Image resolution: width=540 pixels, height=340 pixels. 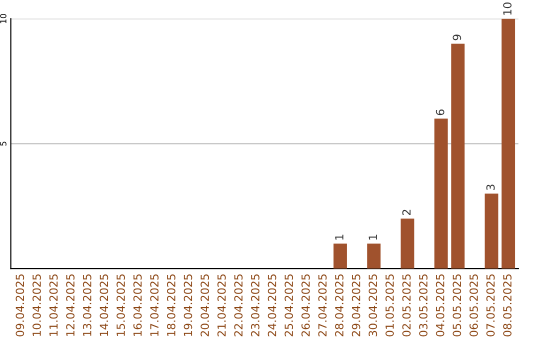 I want to click on x-tick-label: 20.04.2025, so click(x=204, y=305).